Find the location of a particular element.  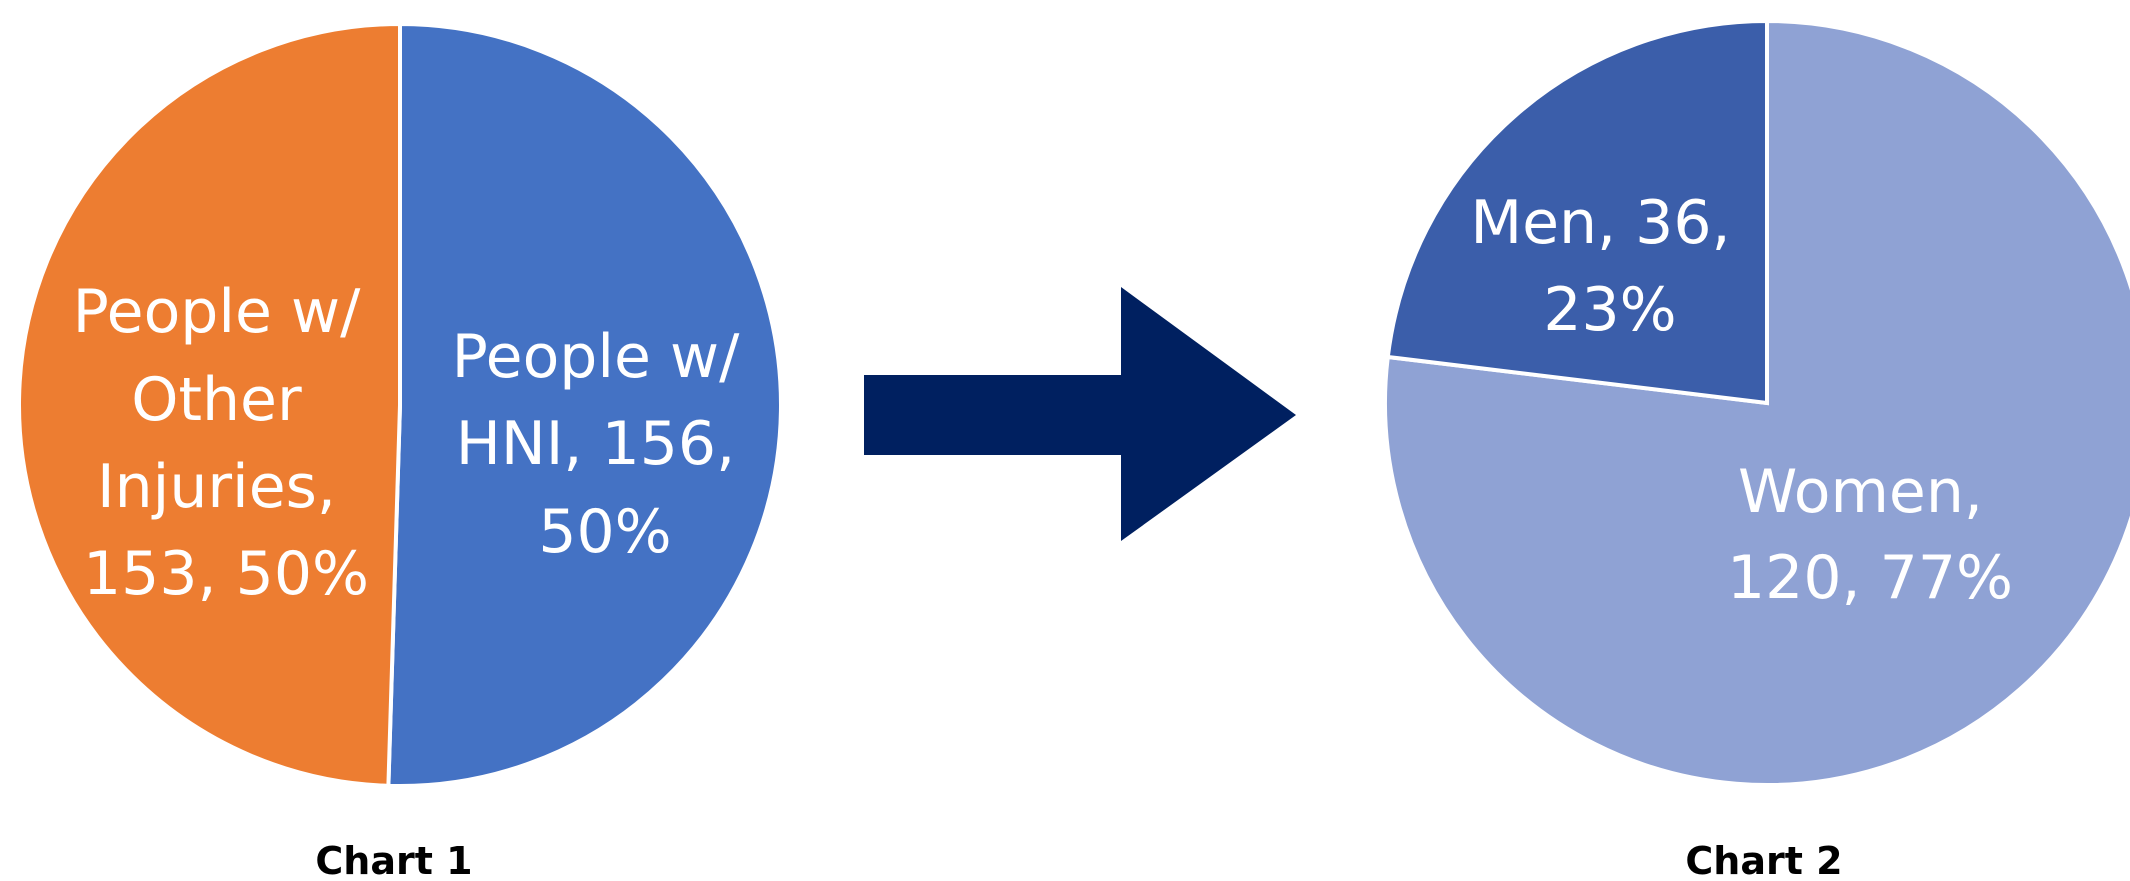

slice-label-women-line-1: Women, is located at coordinates (1860, 492).